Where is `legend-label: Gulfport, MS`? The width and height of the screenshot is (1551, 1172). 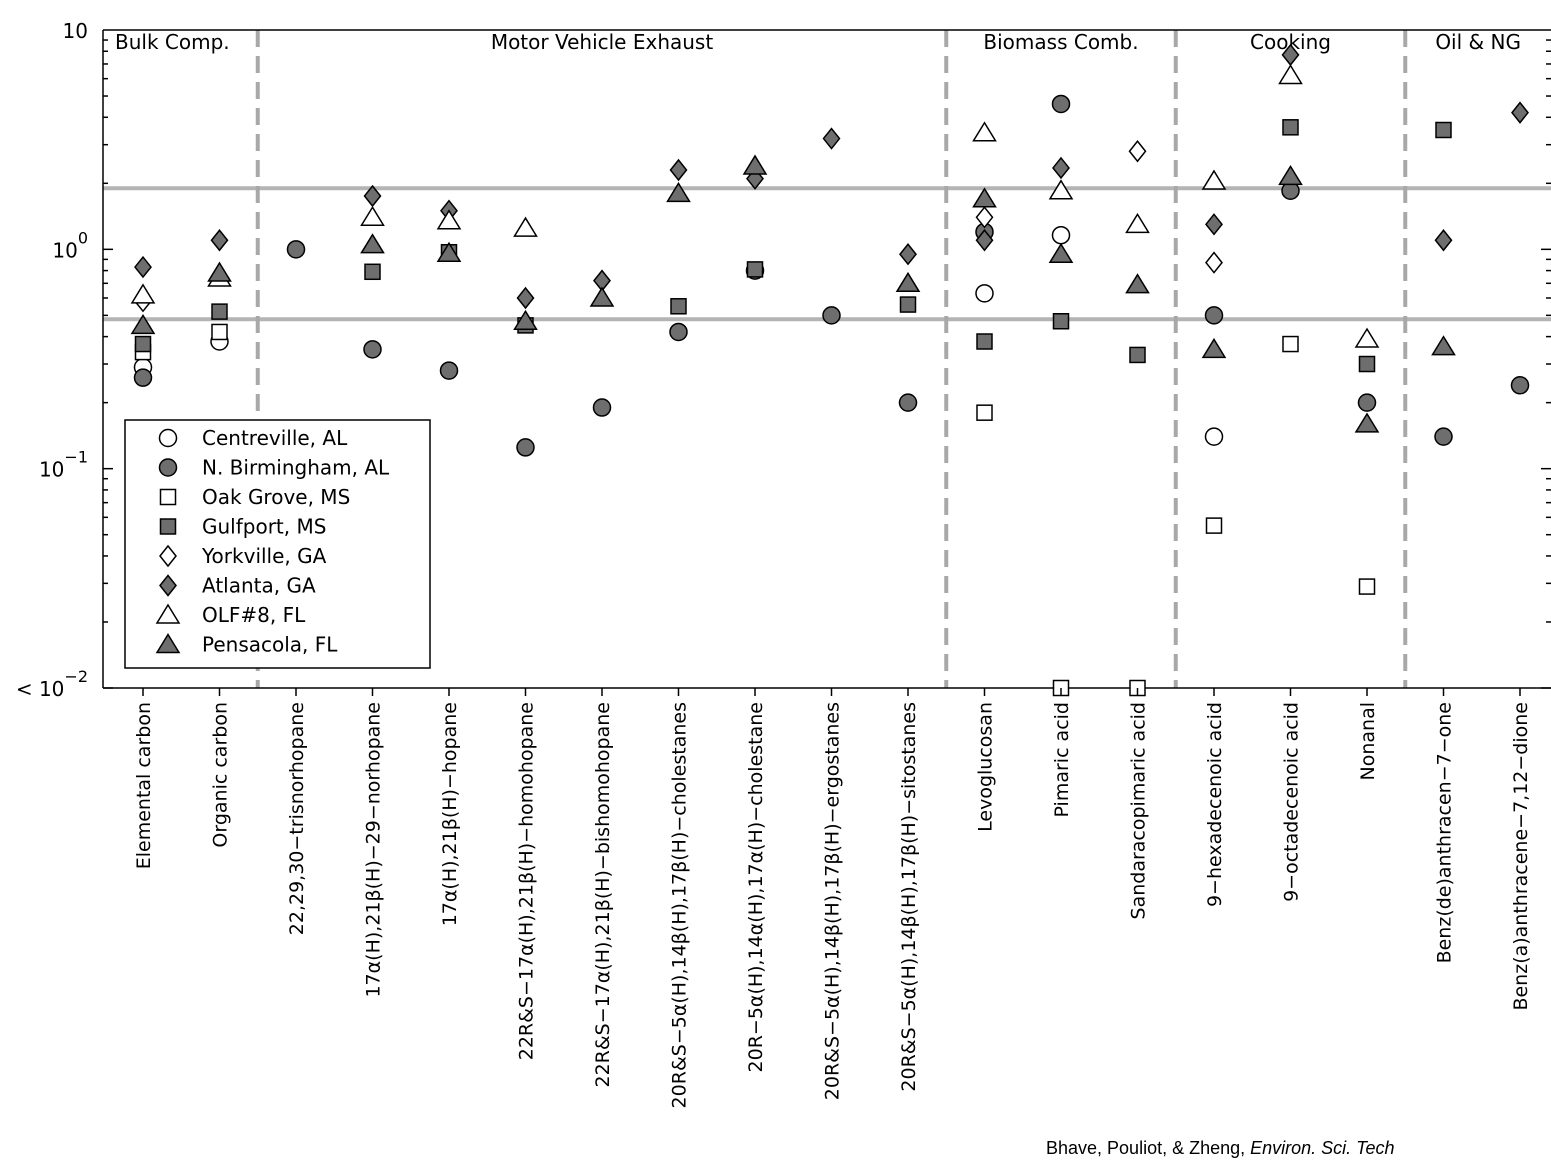 legend-label: Gulfport, MS is located at coordinates (264, 527).